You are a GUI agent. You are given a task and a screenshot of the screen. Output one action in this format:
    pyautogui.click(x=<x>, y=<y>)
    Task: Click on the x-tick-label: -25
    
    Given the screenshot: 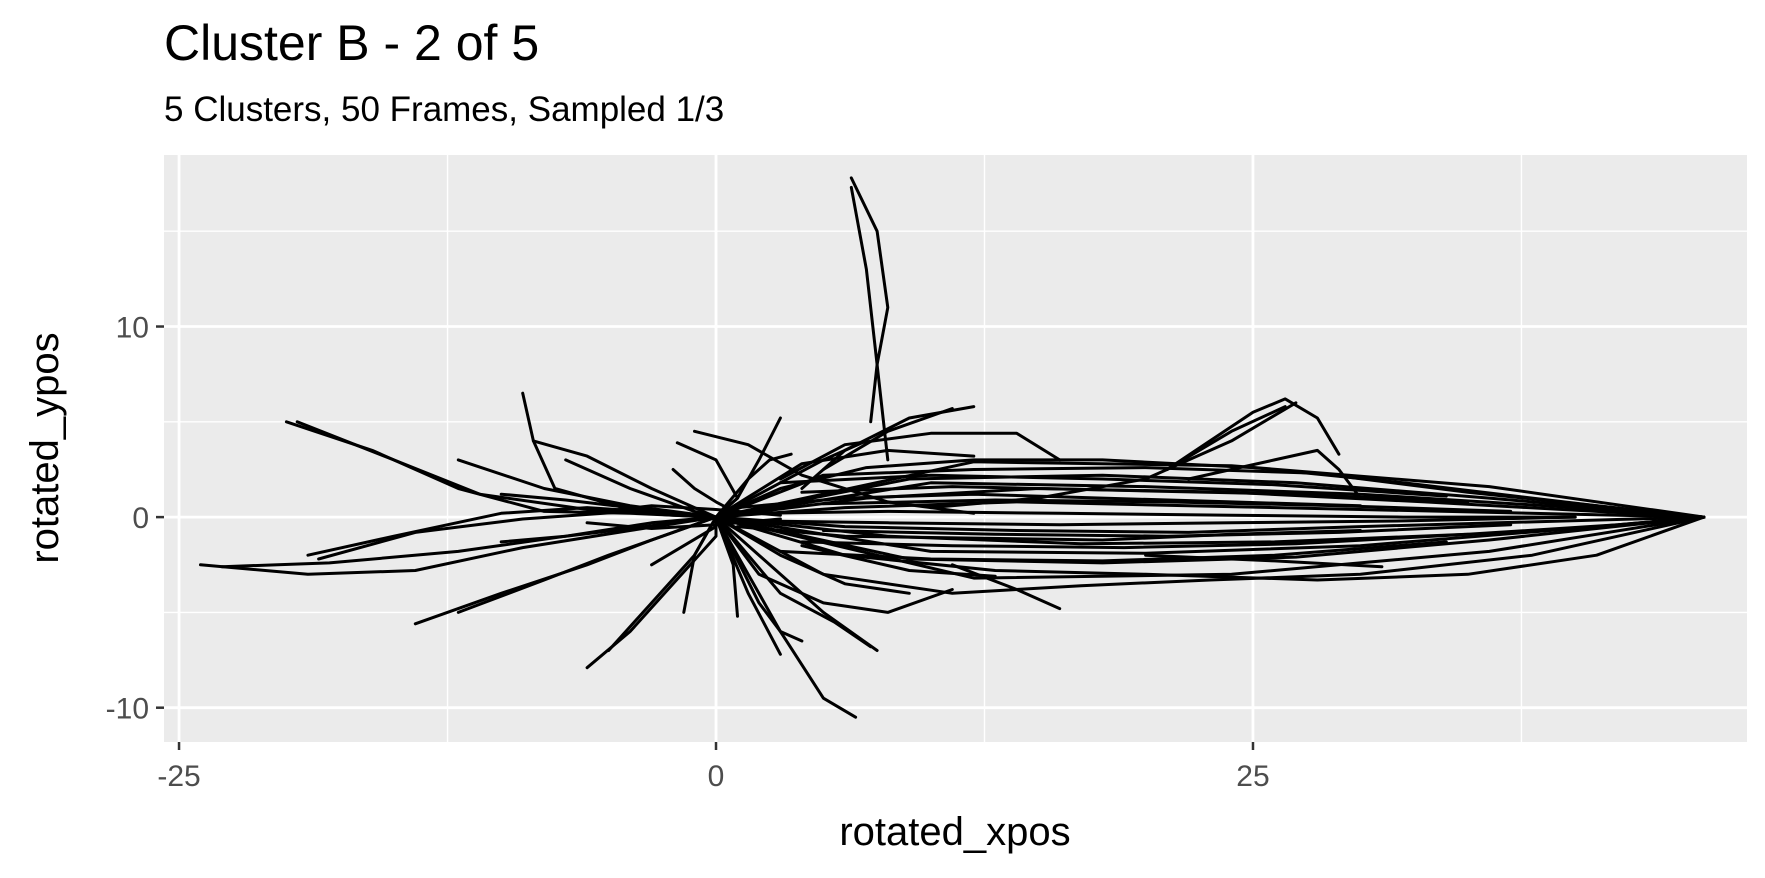 What is the action you would take?
    pyautogui.click(x=178, y=776)
    